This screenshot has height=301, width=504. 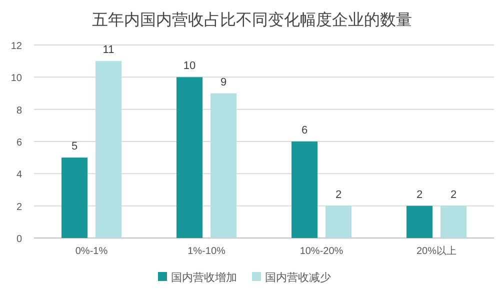 I want to click on x-tick-label: 20%以上, so click(x=436, y=251).